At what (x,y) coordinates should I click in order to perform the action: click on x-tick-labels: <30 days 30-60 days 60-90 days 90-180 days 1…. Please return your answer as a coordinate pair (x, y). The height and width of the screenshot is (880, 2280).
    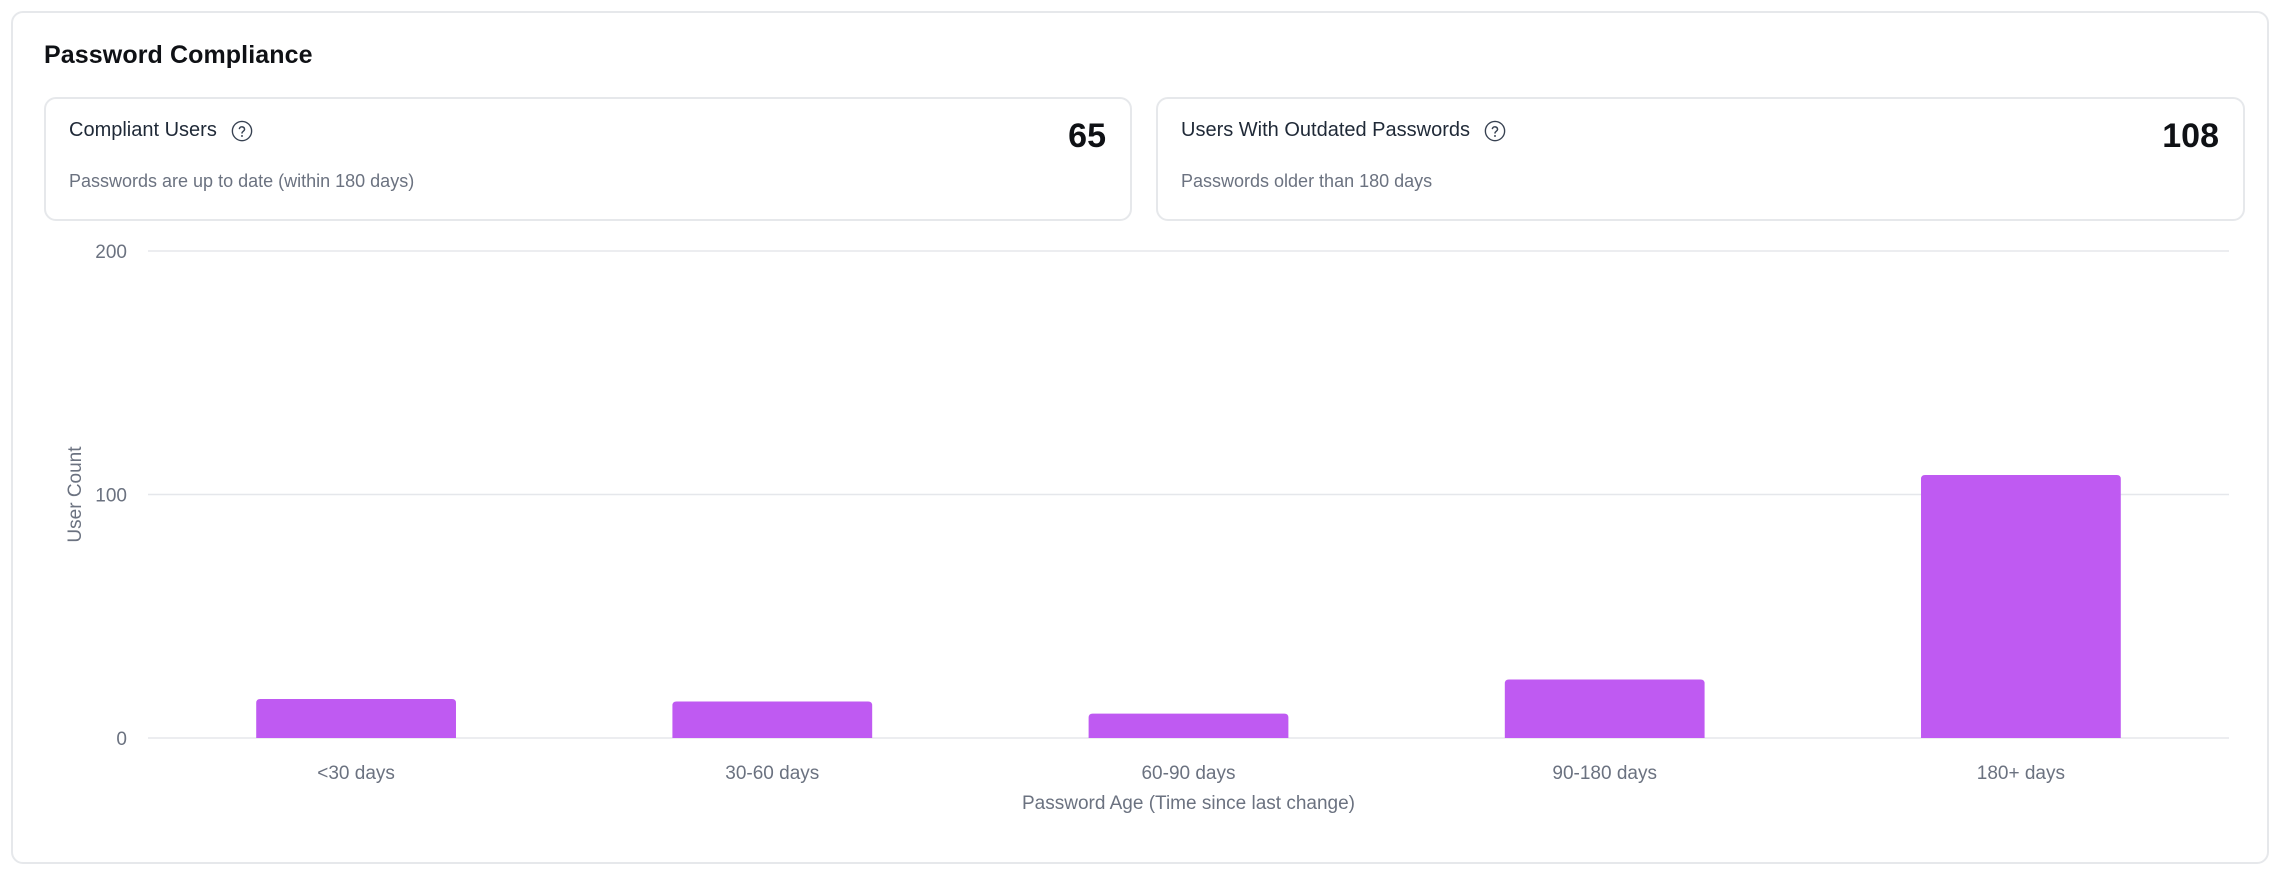
    Looking at the image, I should click on (1191, 773).